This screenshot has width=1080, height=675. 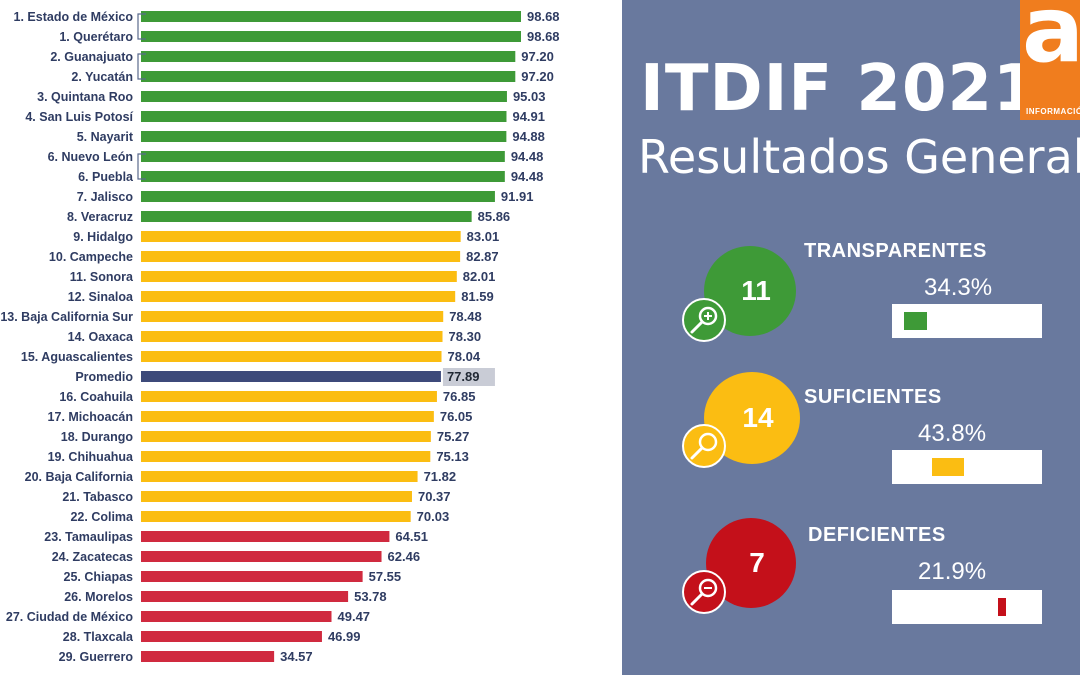 I want to click on deficientes-count: 7, so click(x=757, y=562).